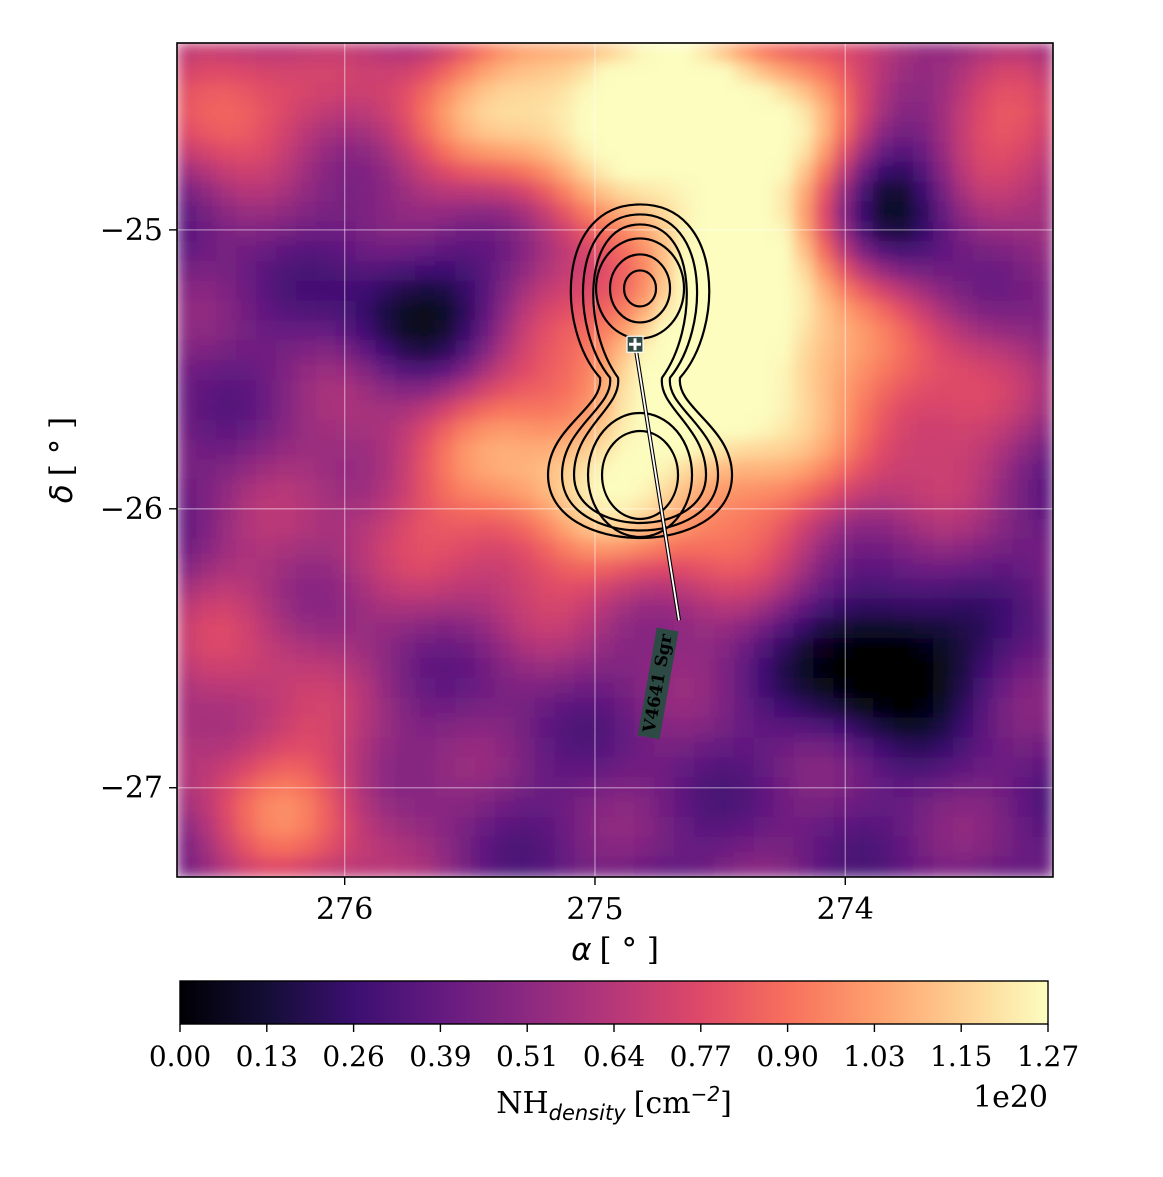 The width and height of the screenshot is (1163, 1177). What do you see at coordinates (640, 475) in the screenshot?
I see `contour-line` at bounding box center [640, 475].